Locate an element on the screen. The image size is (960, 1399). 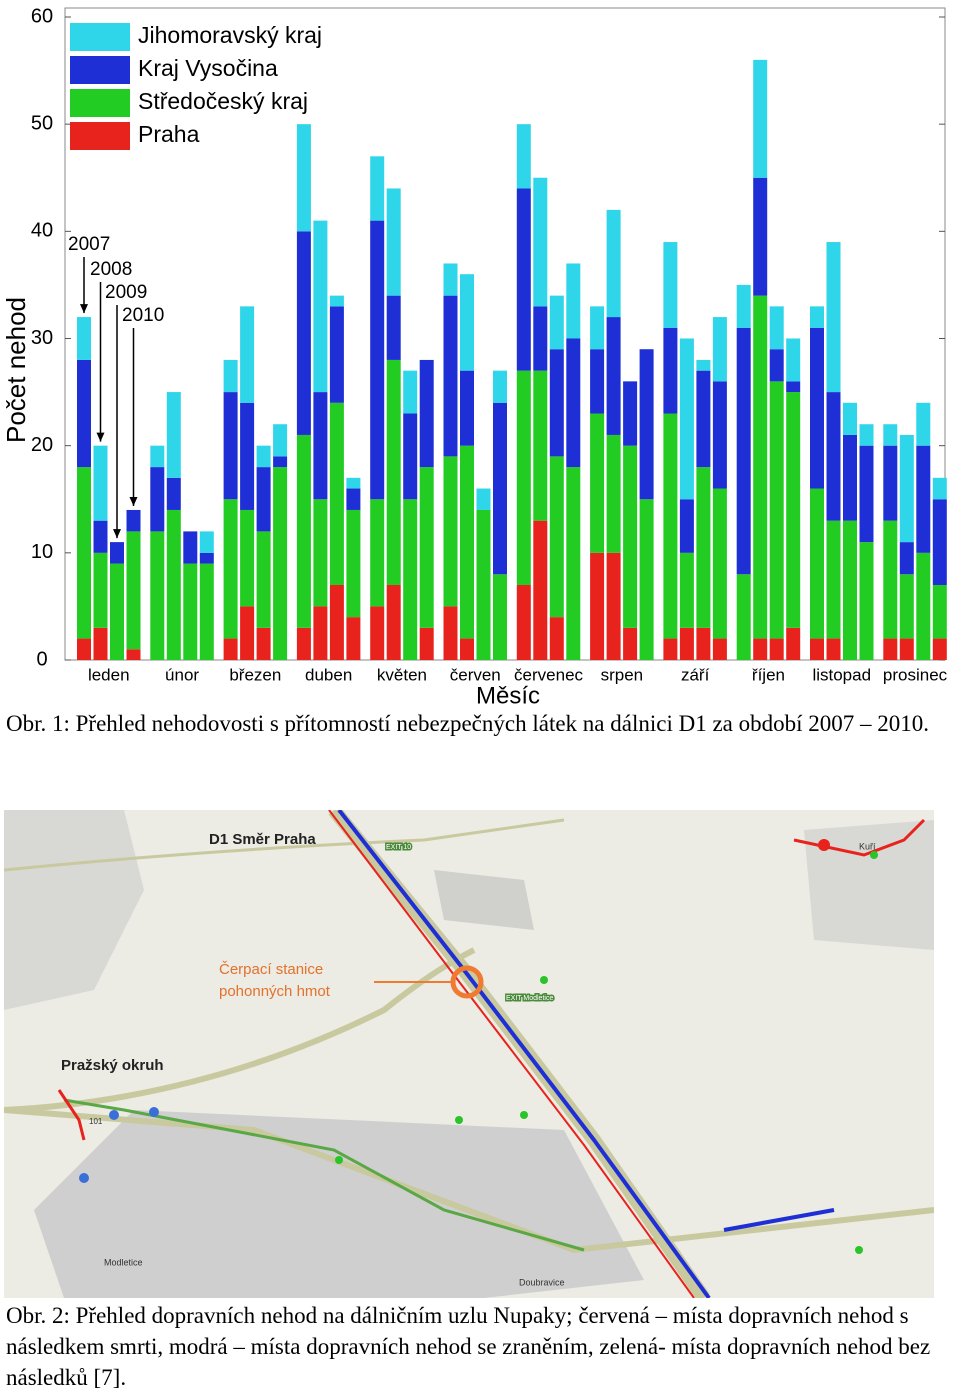
map-label: Doubravice is located at coordinates (542, 1282).